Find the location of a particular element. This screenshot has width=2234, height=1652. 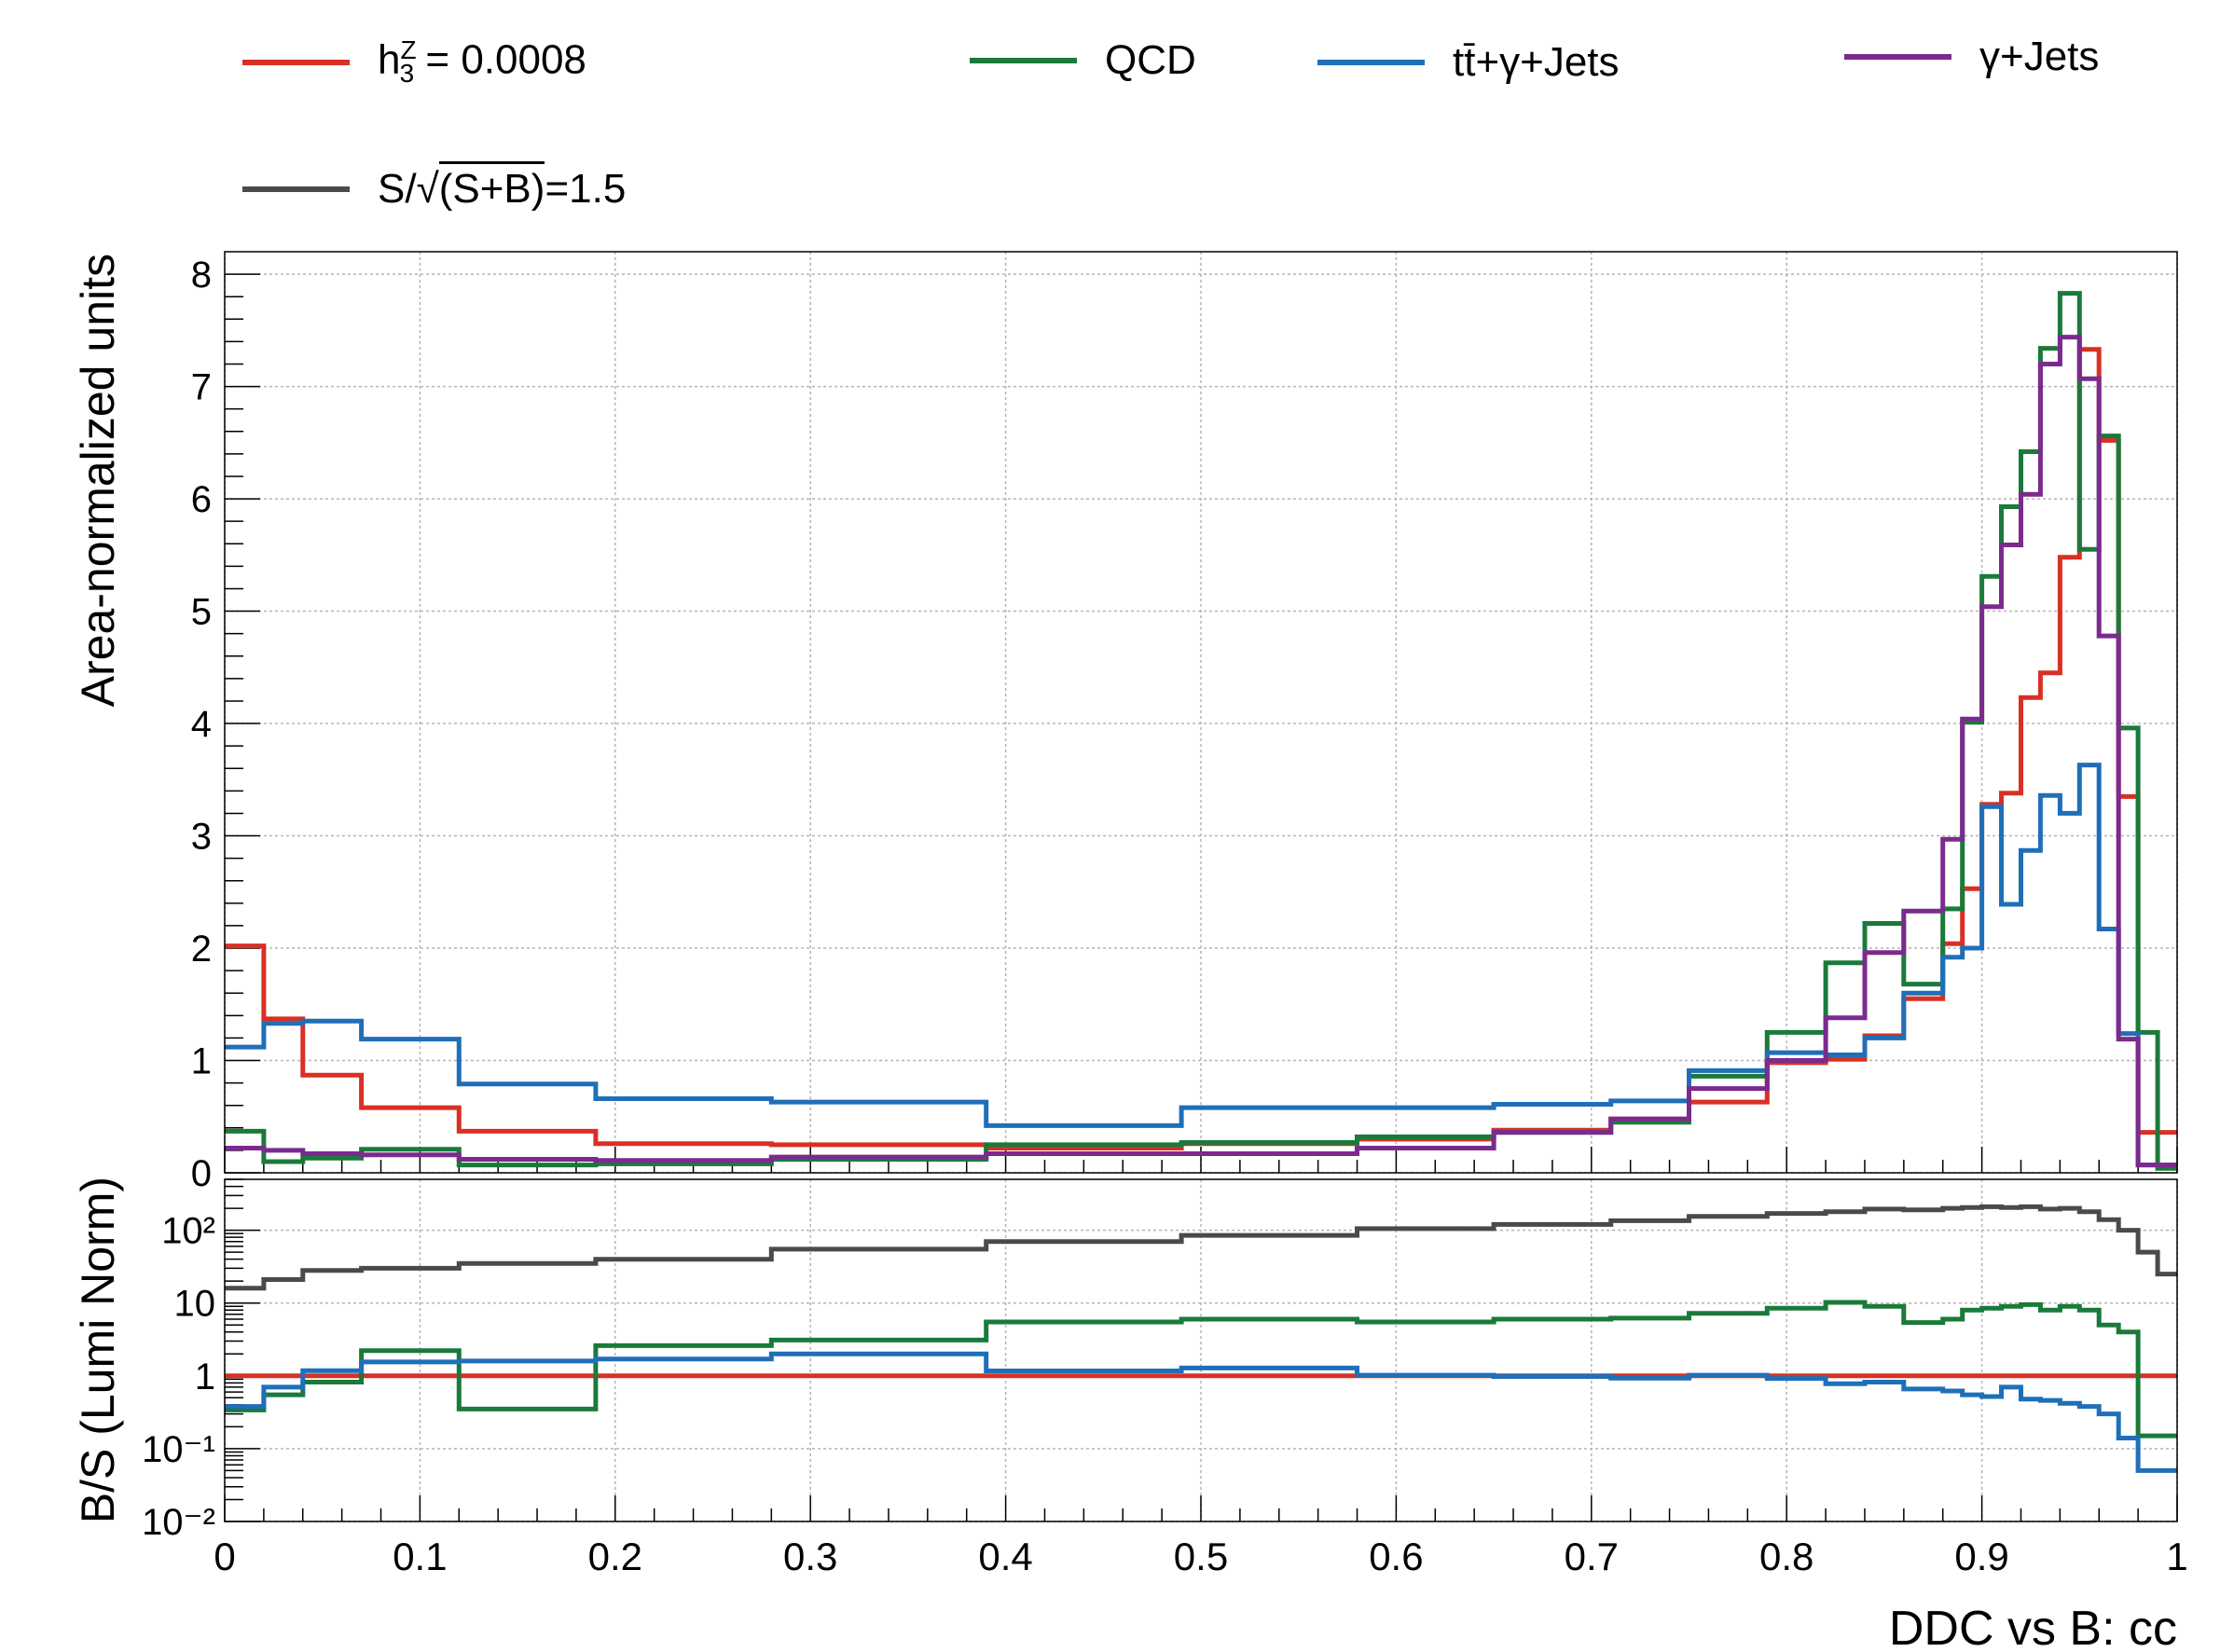

legend-entry-signal: hZ3 = 0.0008 is located at coordinates (414, 62).